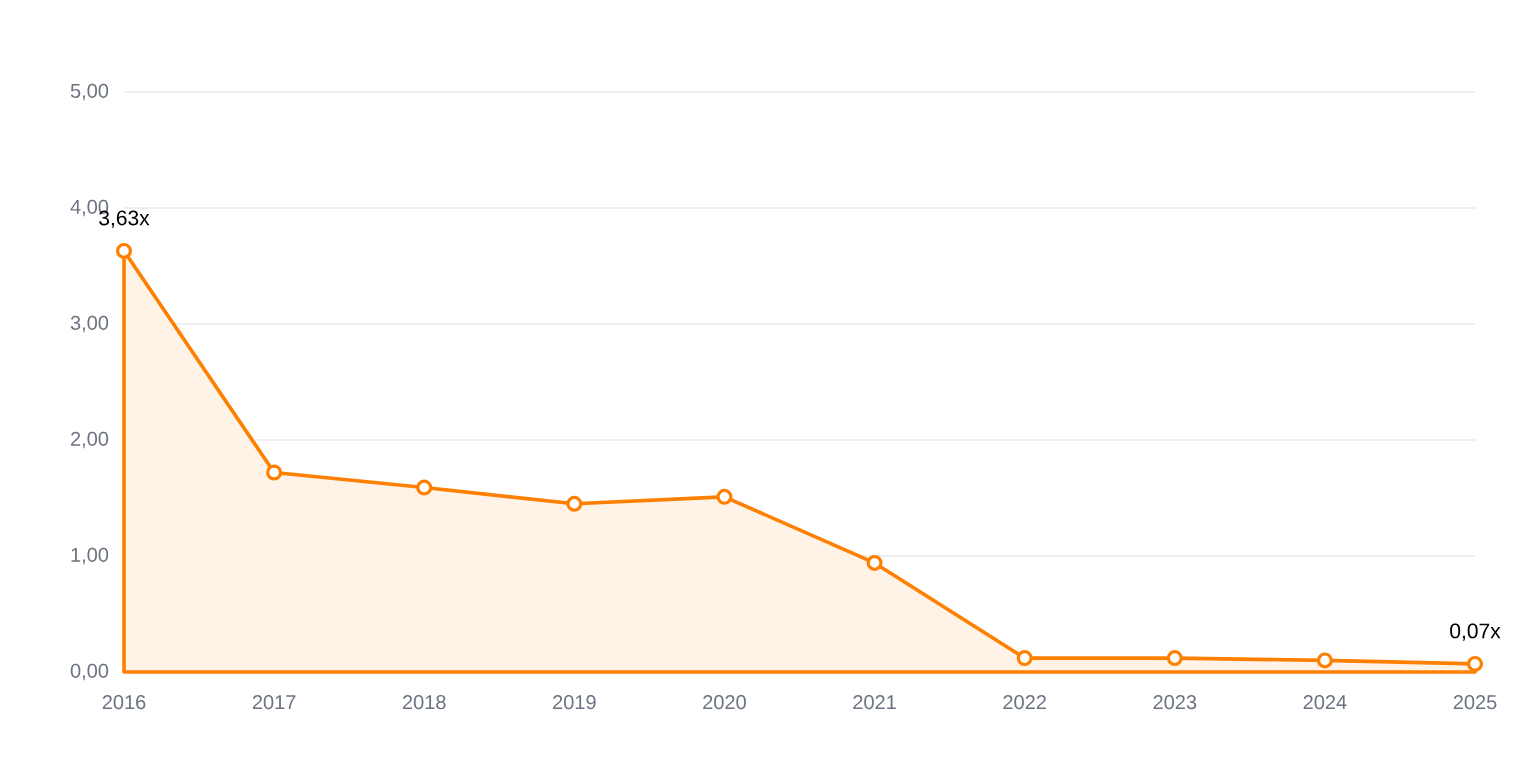 Image resolution: width=1520 pixels, height=760 pixels. I want to click on y-tick-label: 3,00, so click(89, 324).